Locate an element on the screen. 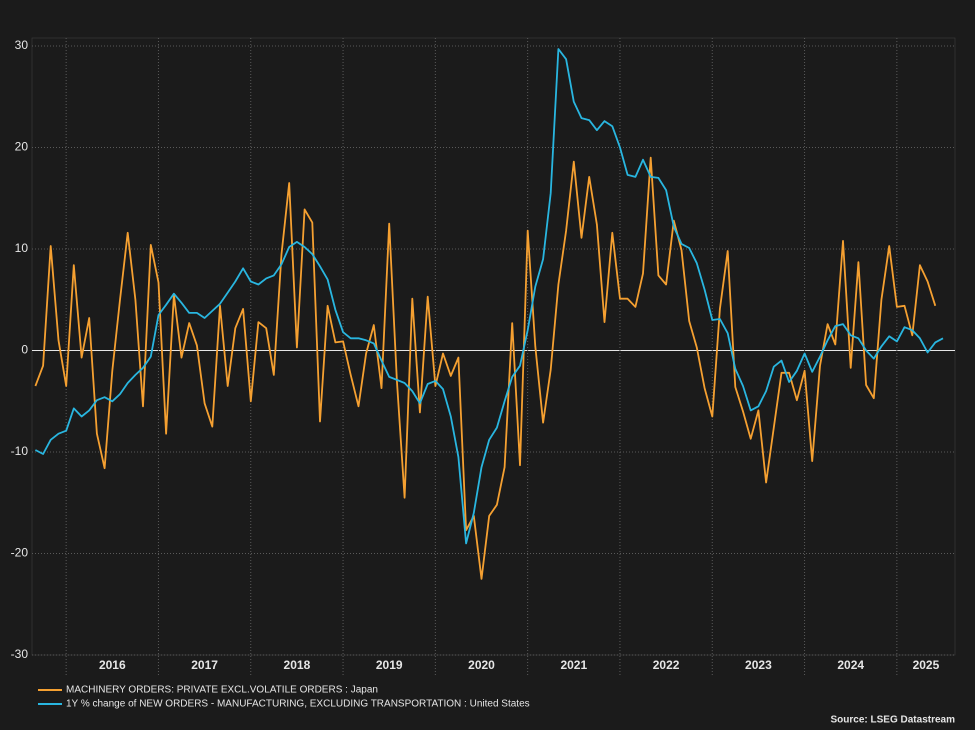 The height and width of the screenshot is (730, 975). y-tick-label: 10 is located at coordinates (22, 248).